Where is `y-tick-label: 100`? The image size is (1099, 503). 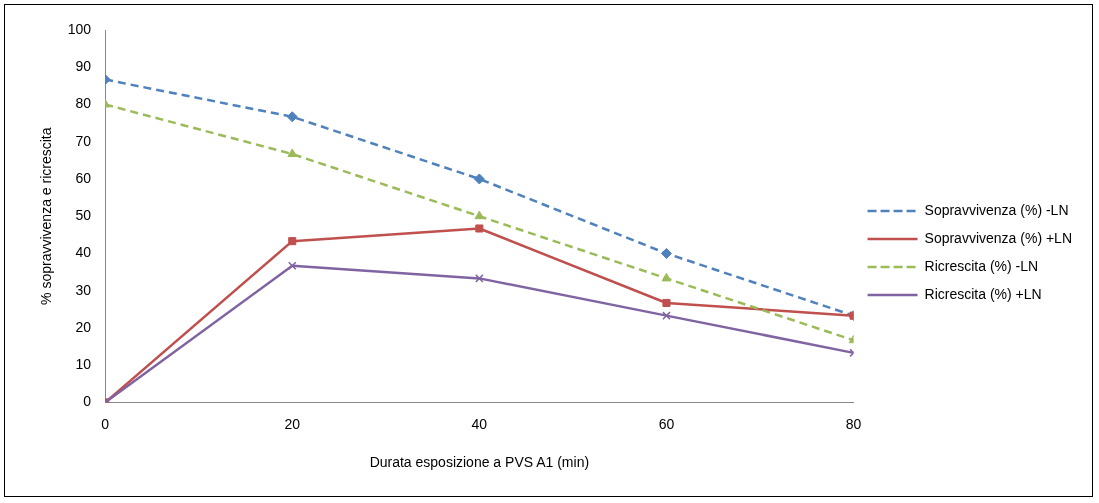 y-tick-label: 100 is located at coordinates (79, 28).